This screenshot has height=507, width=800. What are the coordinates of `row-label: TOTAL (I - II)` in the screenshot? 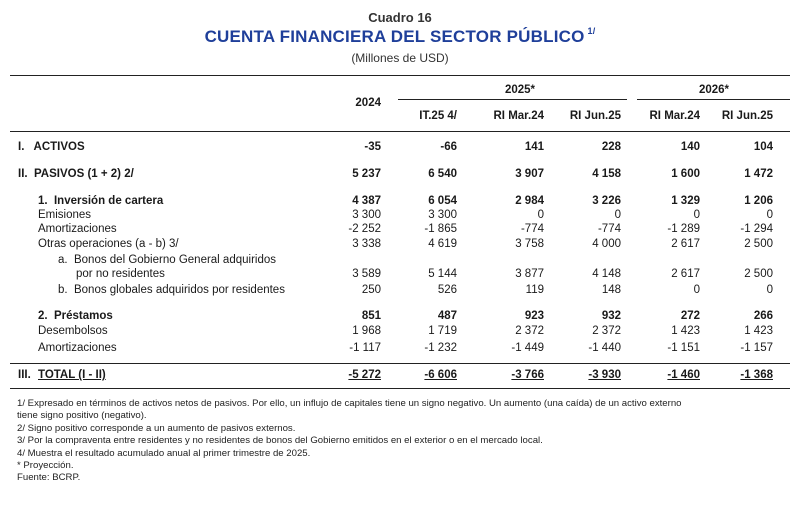 It's located at (72, 375).